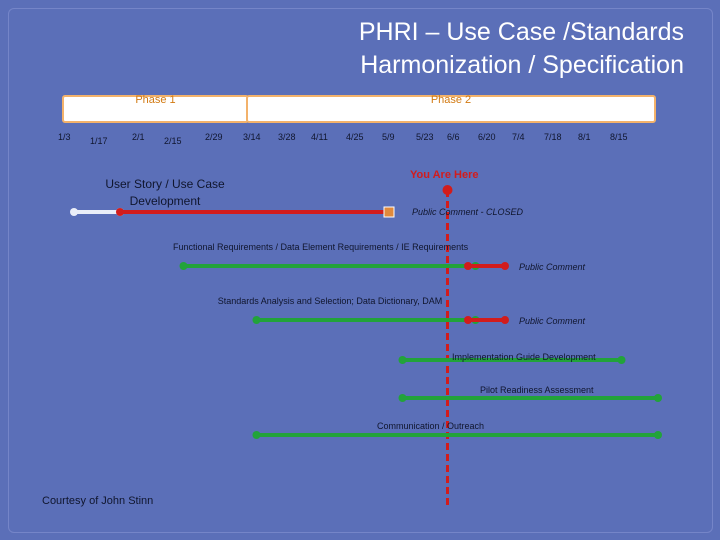 The image size is (720, 540). I want to click on date-label: 2/29, so click(214, 137).